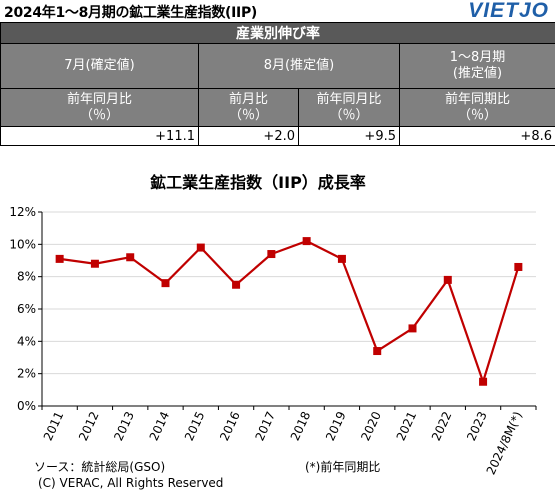 Image resolution: width=555 pixels, height=495 pixels. I want to click on value-aug-mom: +2.0, so click(248, 136).